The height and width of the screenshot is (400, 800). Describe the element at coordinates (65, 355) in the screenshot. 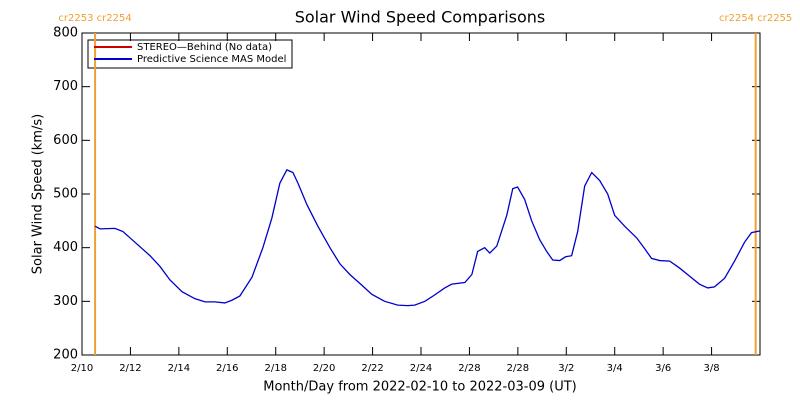

I see `y-tick-label: 200` at that location.